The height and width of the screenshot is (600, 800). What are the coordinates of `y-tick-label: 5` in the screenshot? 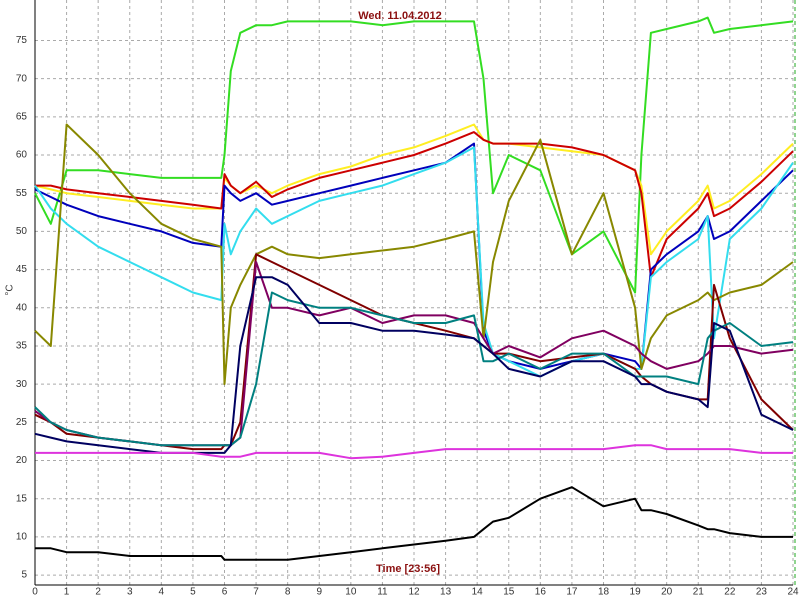 It's located at (24, 575).